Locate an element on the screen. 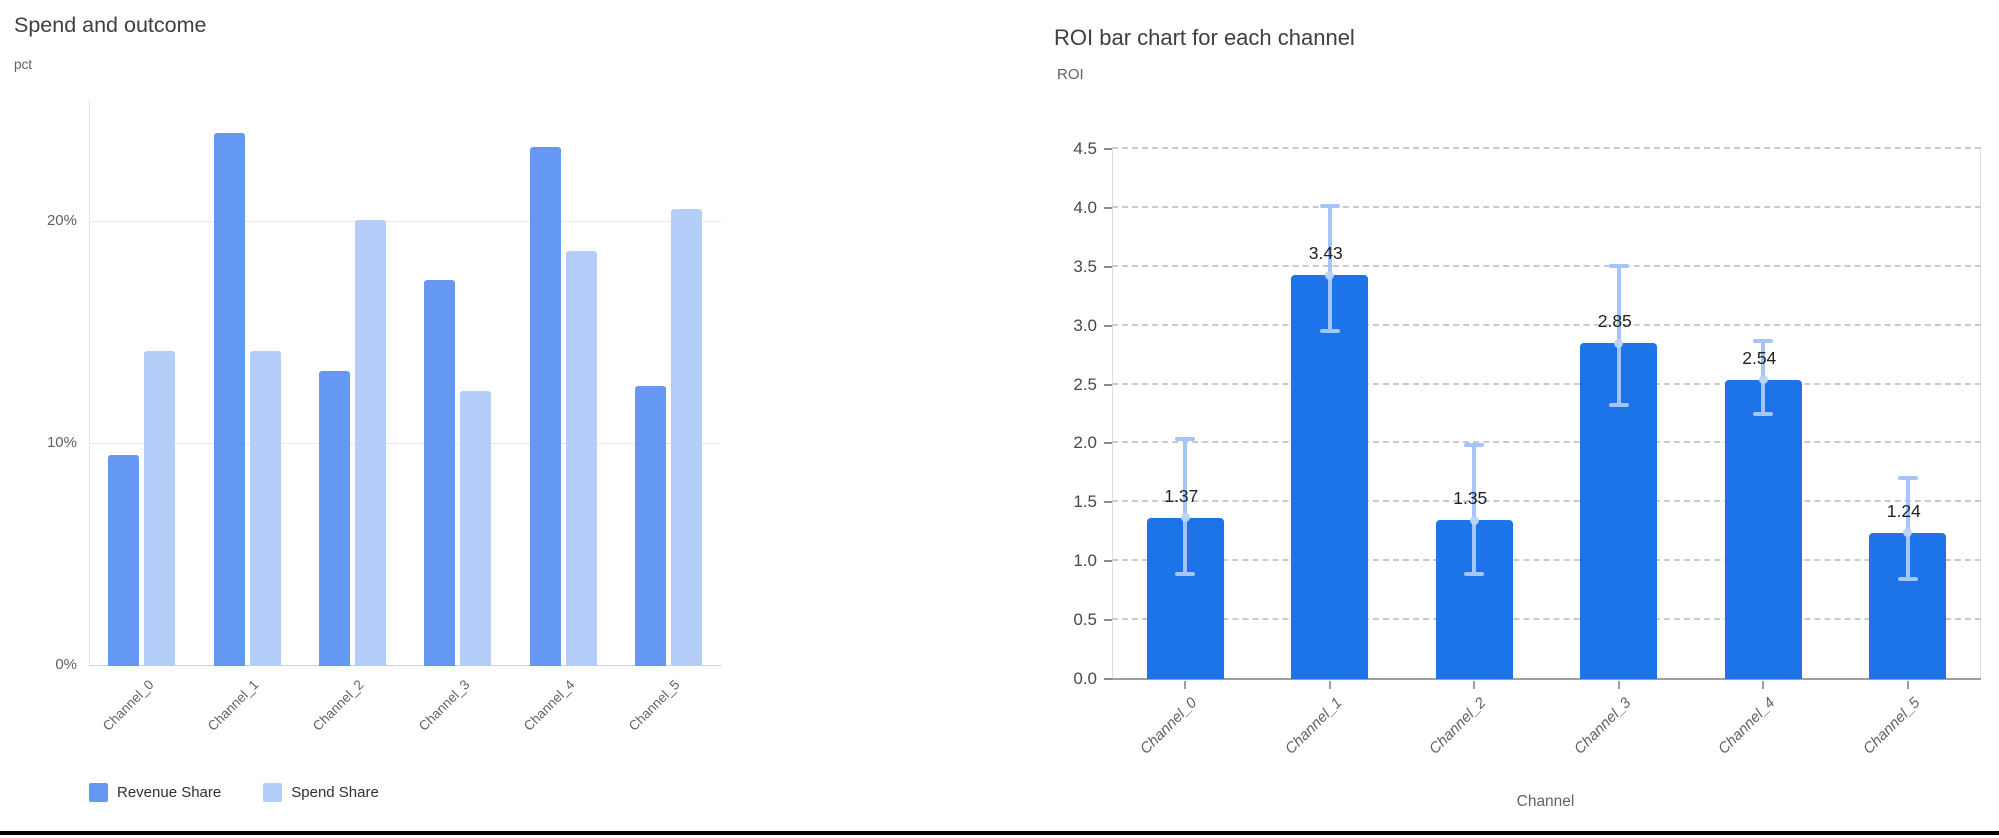 This screenshot has width=1999, height=838. gridline-0% is located at coordinates (405, 665).